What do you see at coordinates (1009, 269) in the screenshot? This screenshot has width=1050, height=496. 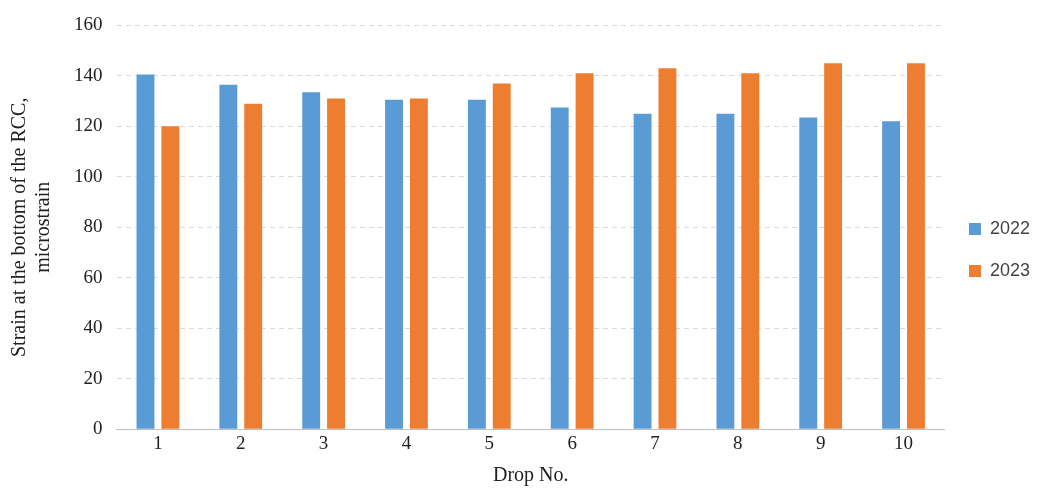 I see `legend-label: 2023` at bounding box center [1009, 269].